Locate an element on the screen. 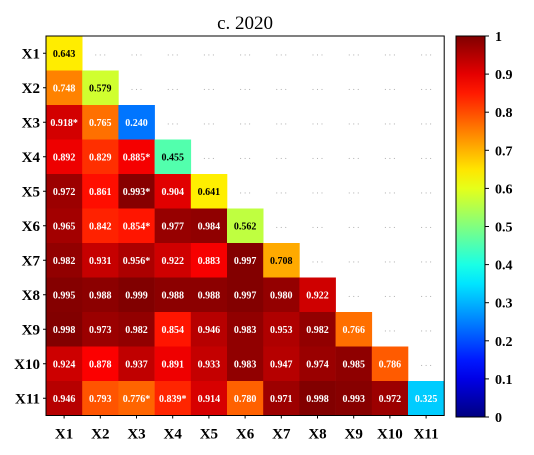 The width and height of the screenshot is (534, 455). cell-value-label: 0.953 is located at coordinates (281, 330).